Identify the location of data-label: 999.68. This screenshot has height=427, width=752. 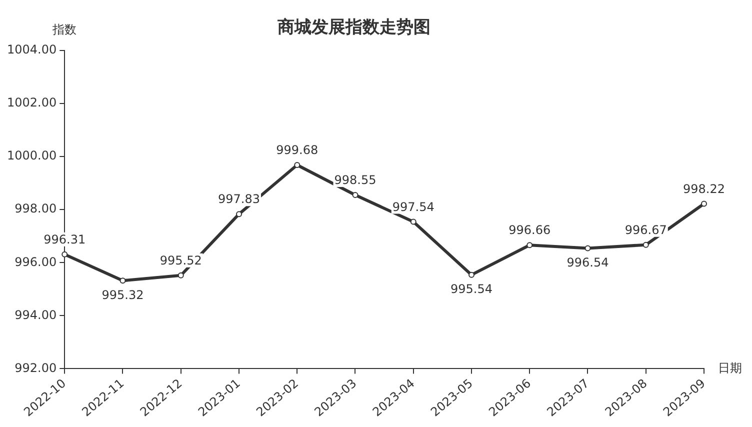
(297, 150).